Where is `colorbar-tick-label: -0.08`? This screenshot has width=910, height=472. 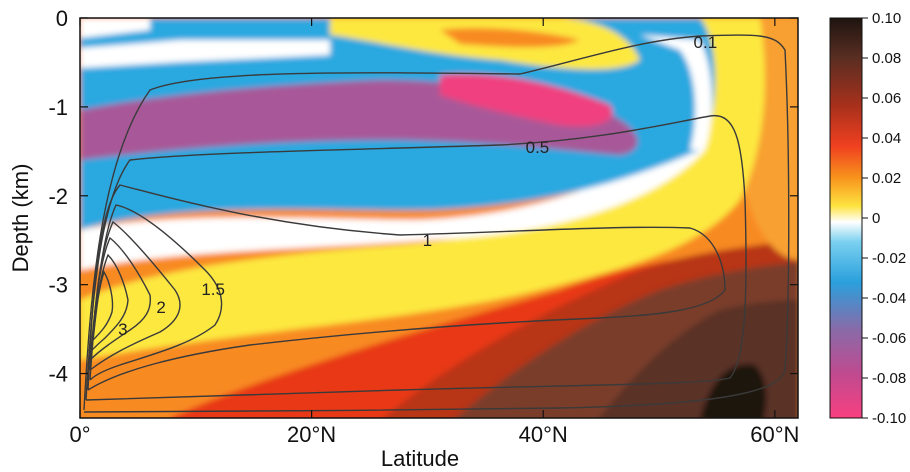
colorbar-tick-label: -0.08 is located at coordinates (889, 378).